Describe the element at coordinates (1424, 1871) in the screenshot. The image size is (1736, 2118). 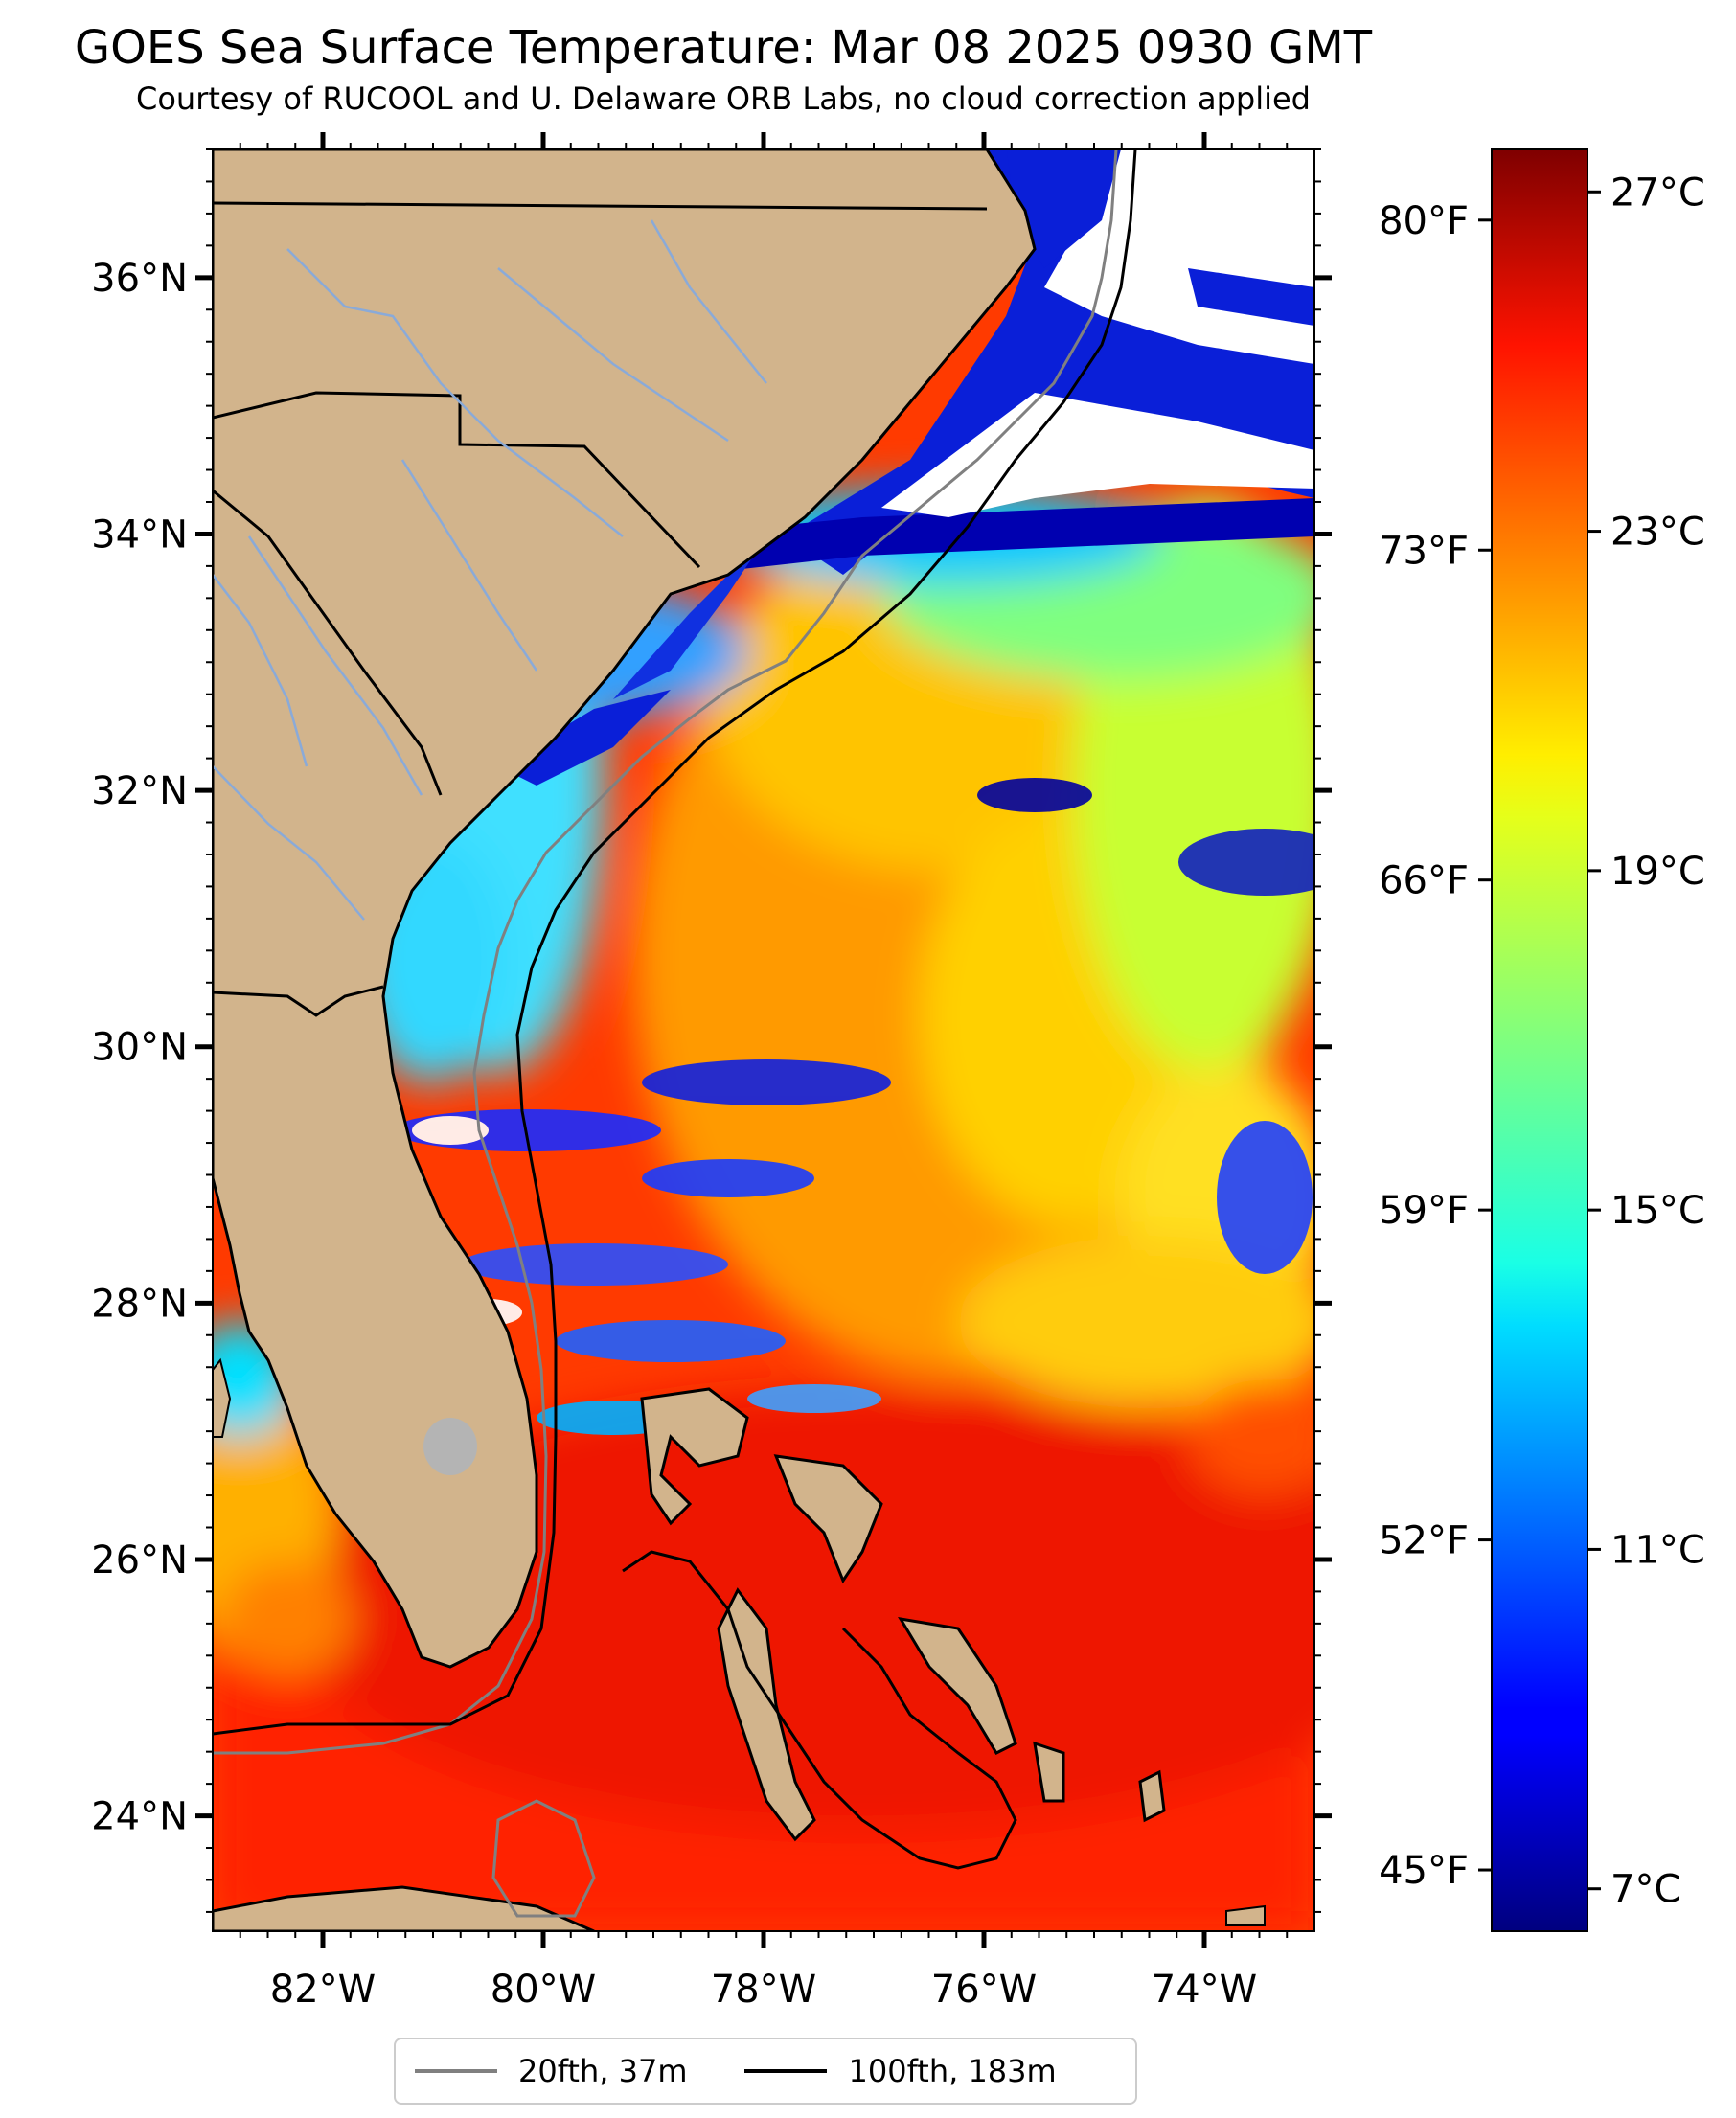
I see `colorbar-fahrenheit-label: 45°F` at that location.